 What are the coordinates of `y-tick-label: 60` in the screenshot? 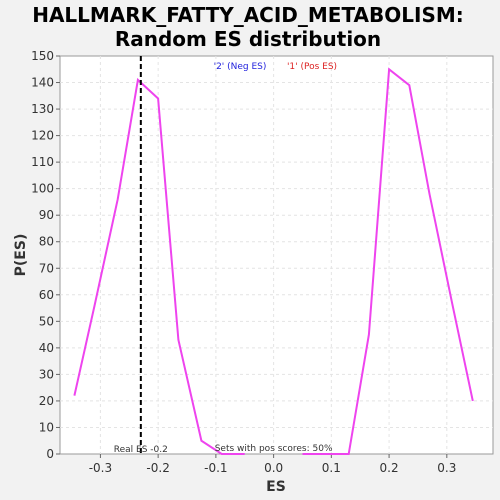 It's located at (46, 295).